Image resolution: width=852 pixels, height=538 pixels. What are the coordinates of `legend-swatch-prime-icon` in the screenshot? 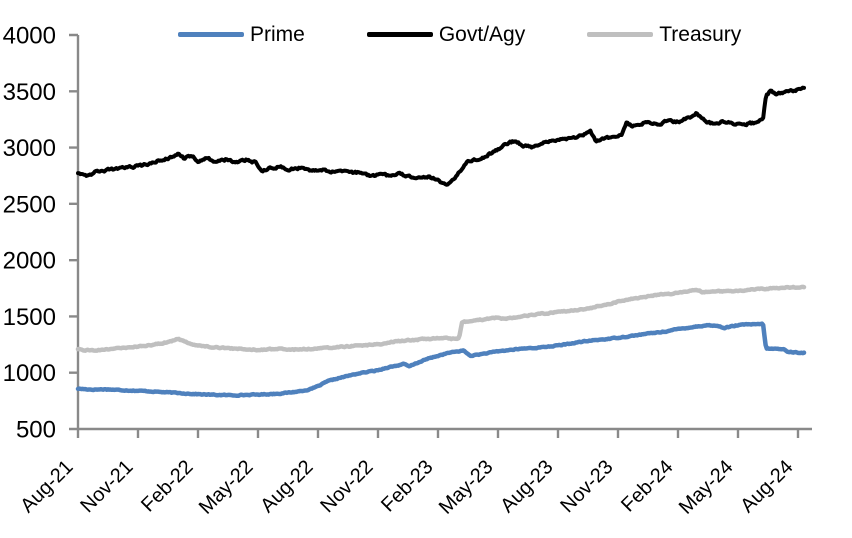 It's located at (211, 34).